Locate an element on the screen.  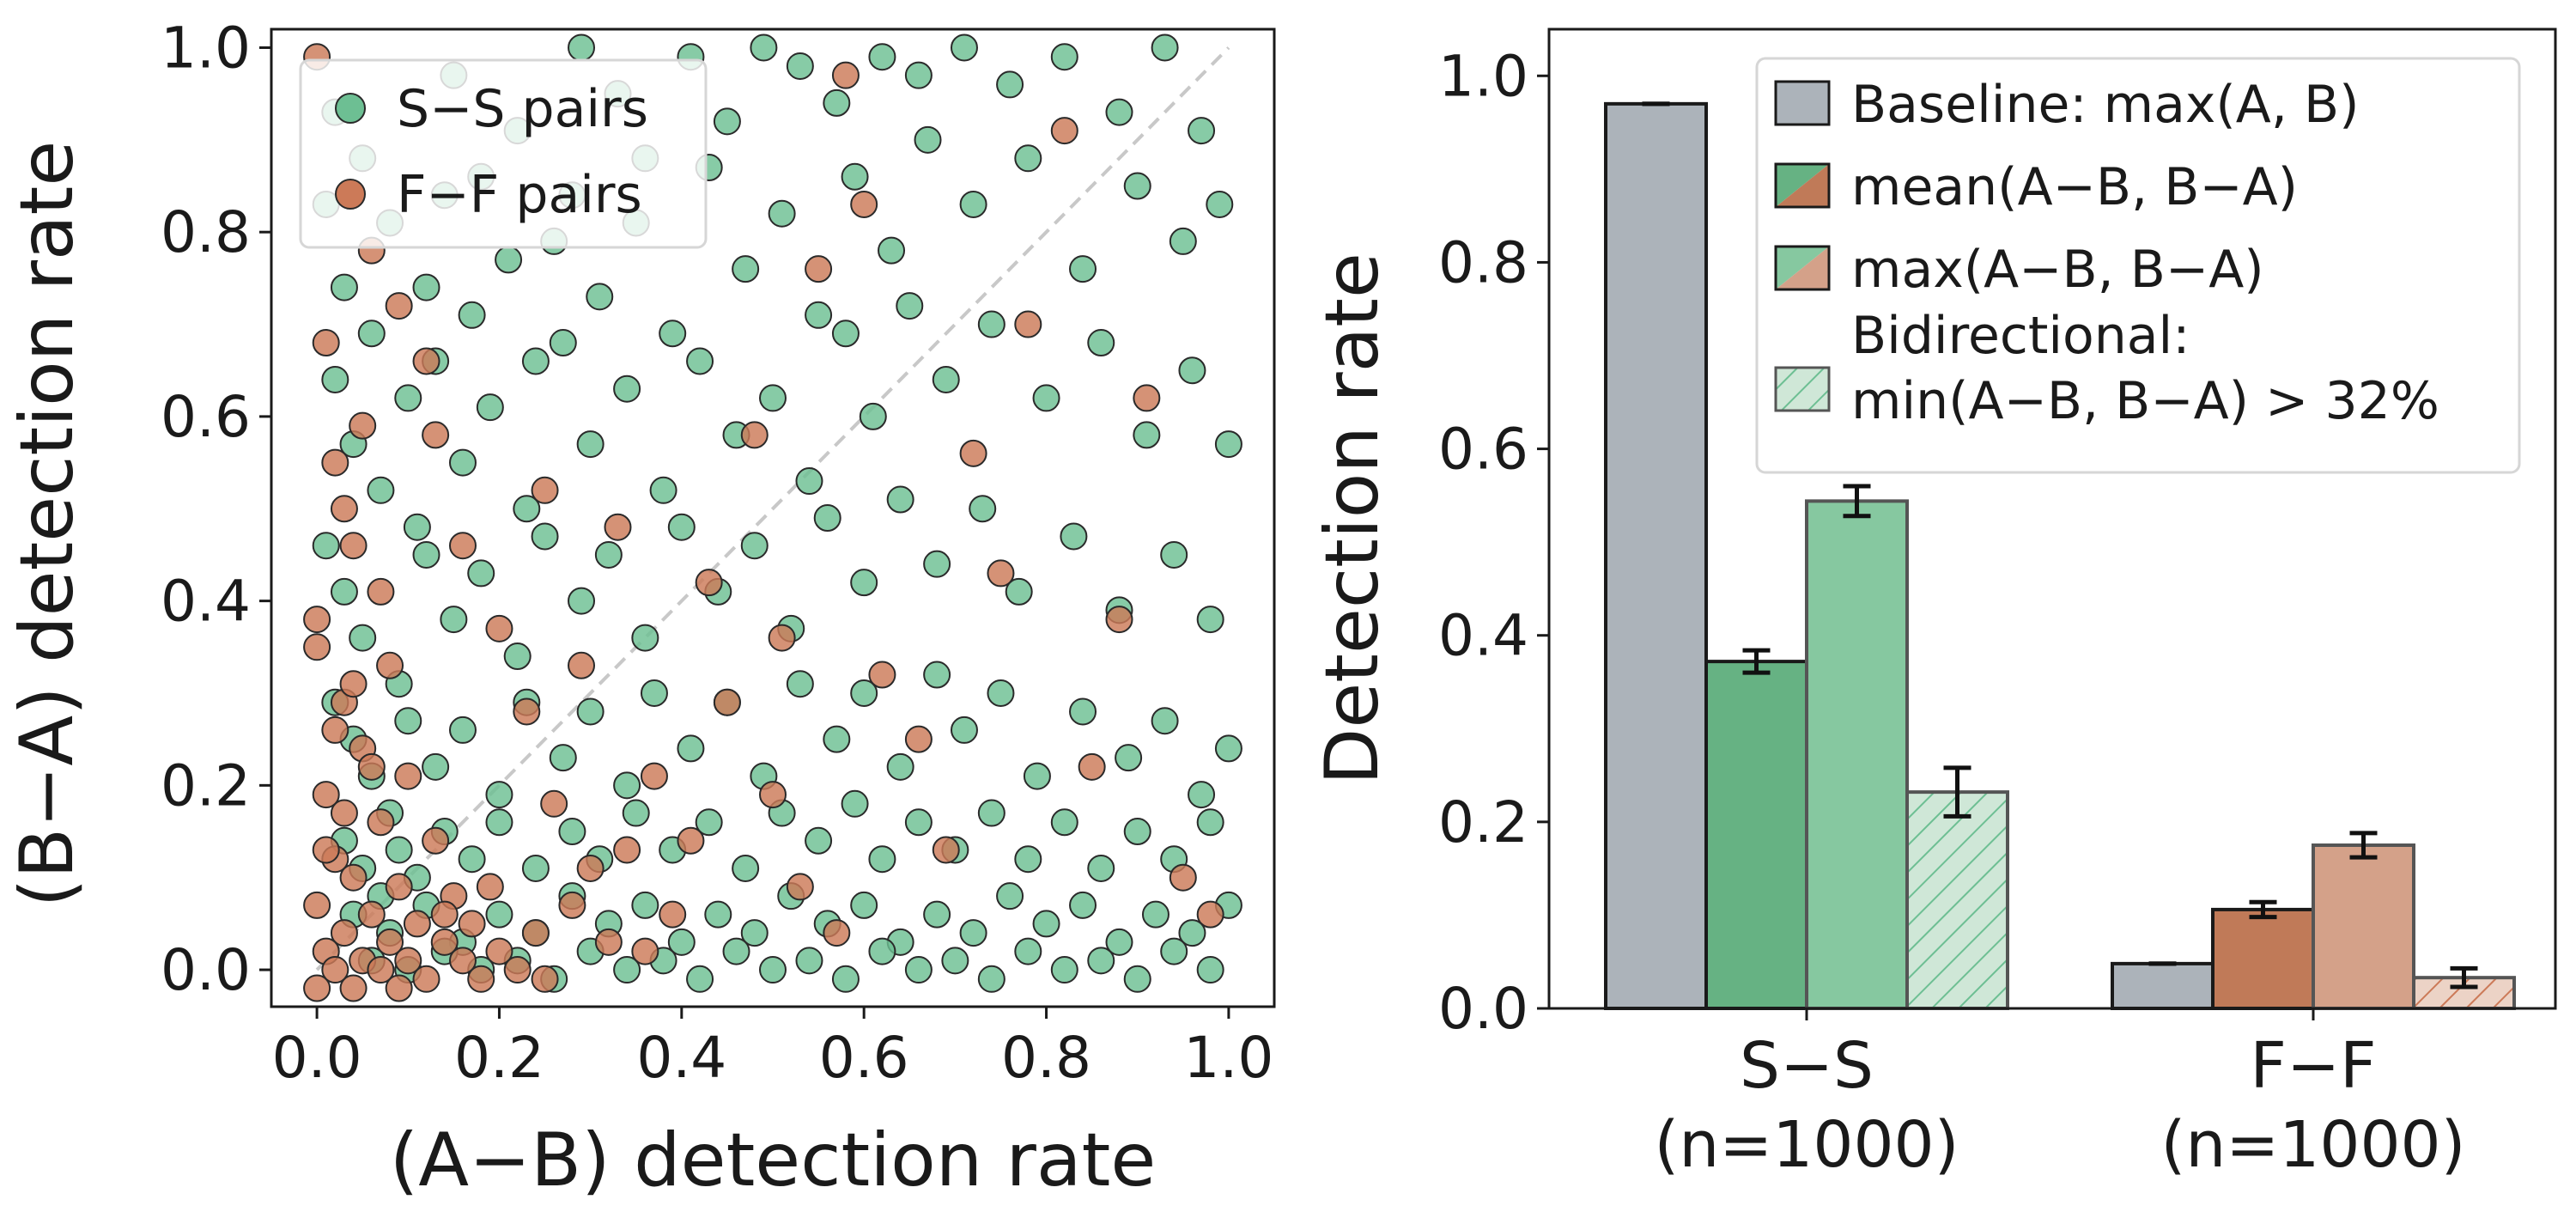
bar-category-label-1-0: F−F is located at coordinates (2313, 1066).